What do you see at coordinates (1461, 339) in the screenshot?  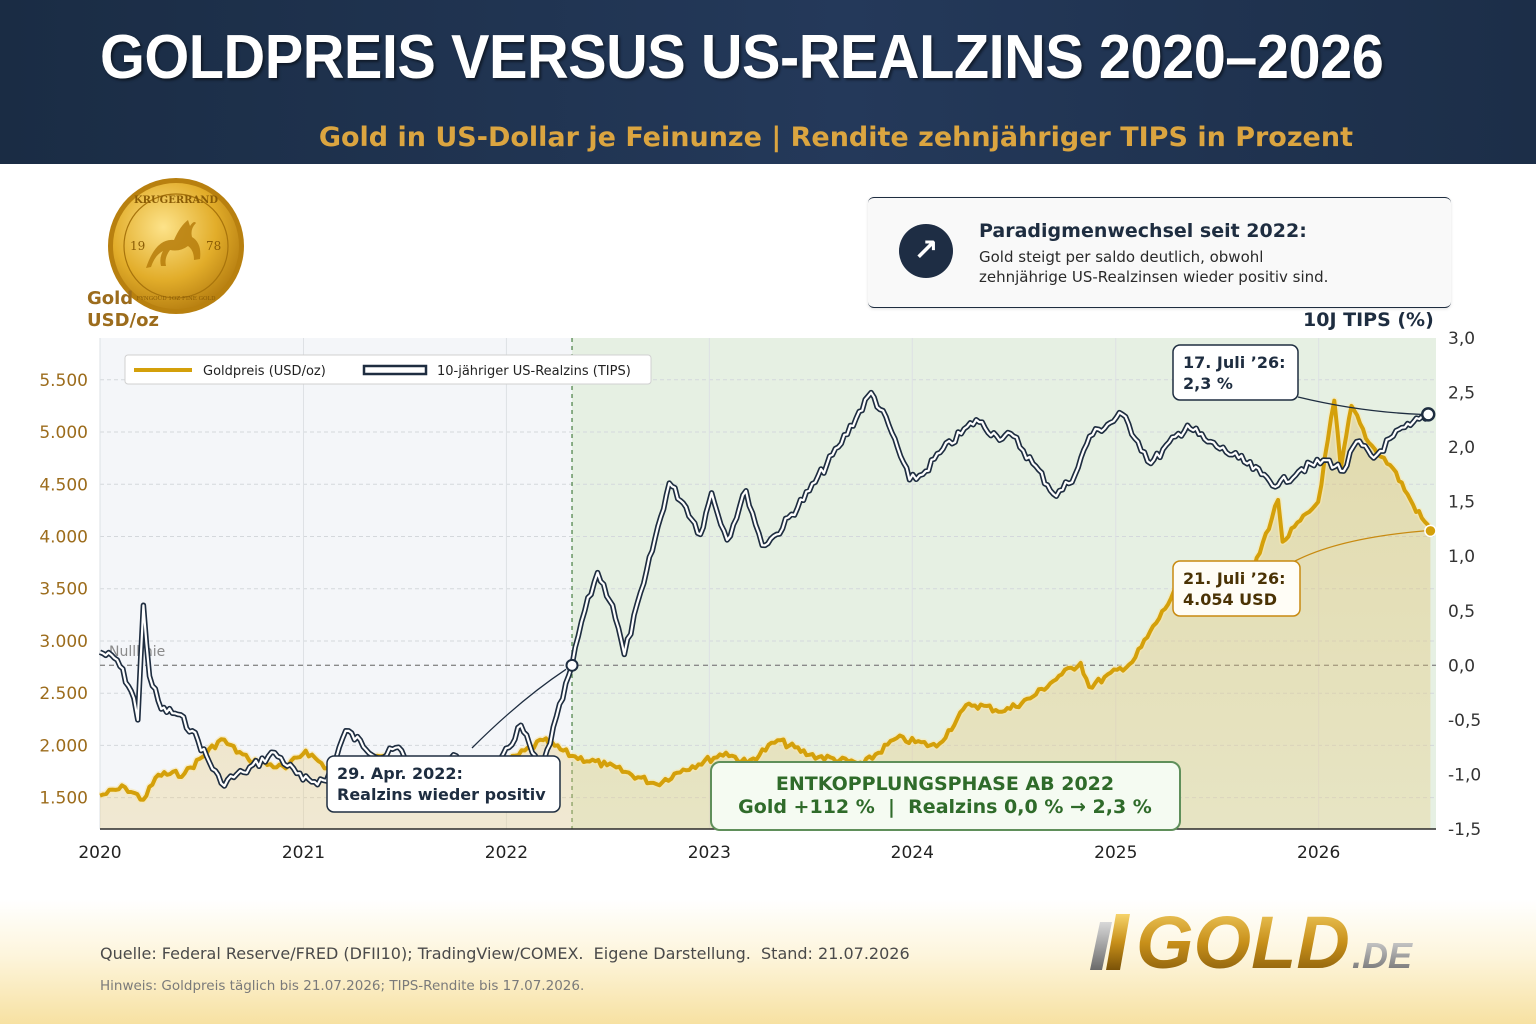 I see `right-tick-label: 3,0` at bounding box center [1461, 339].